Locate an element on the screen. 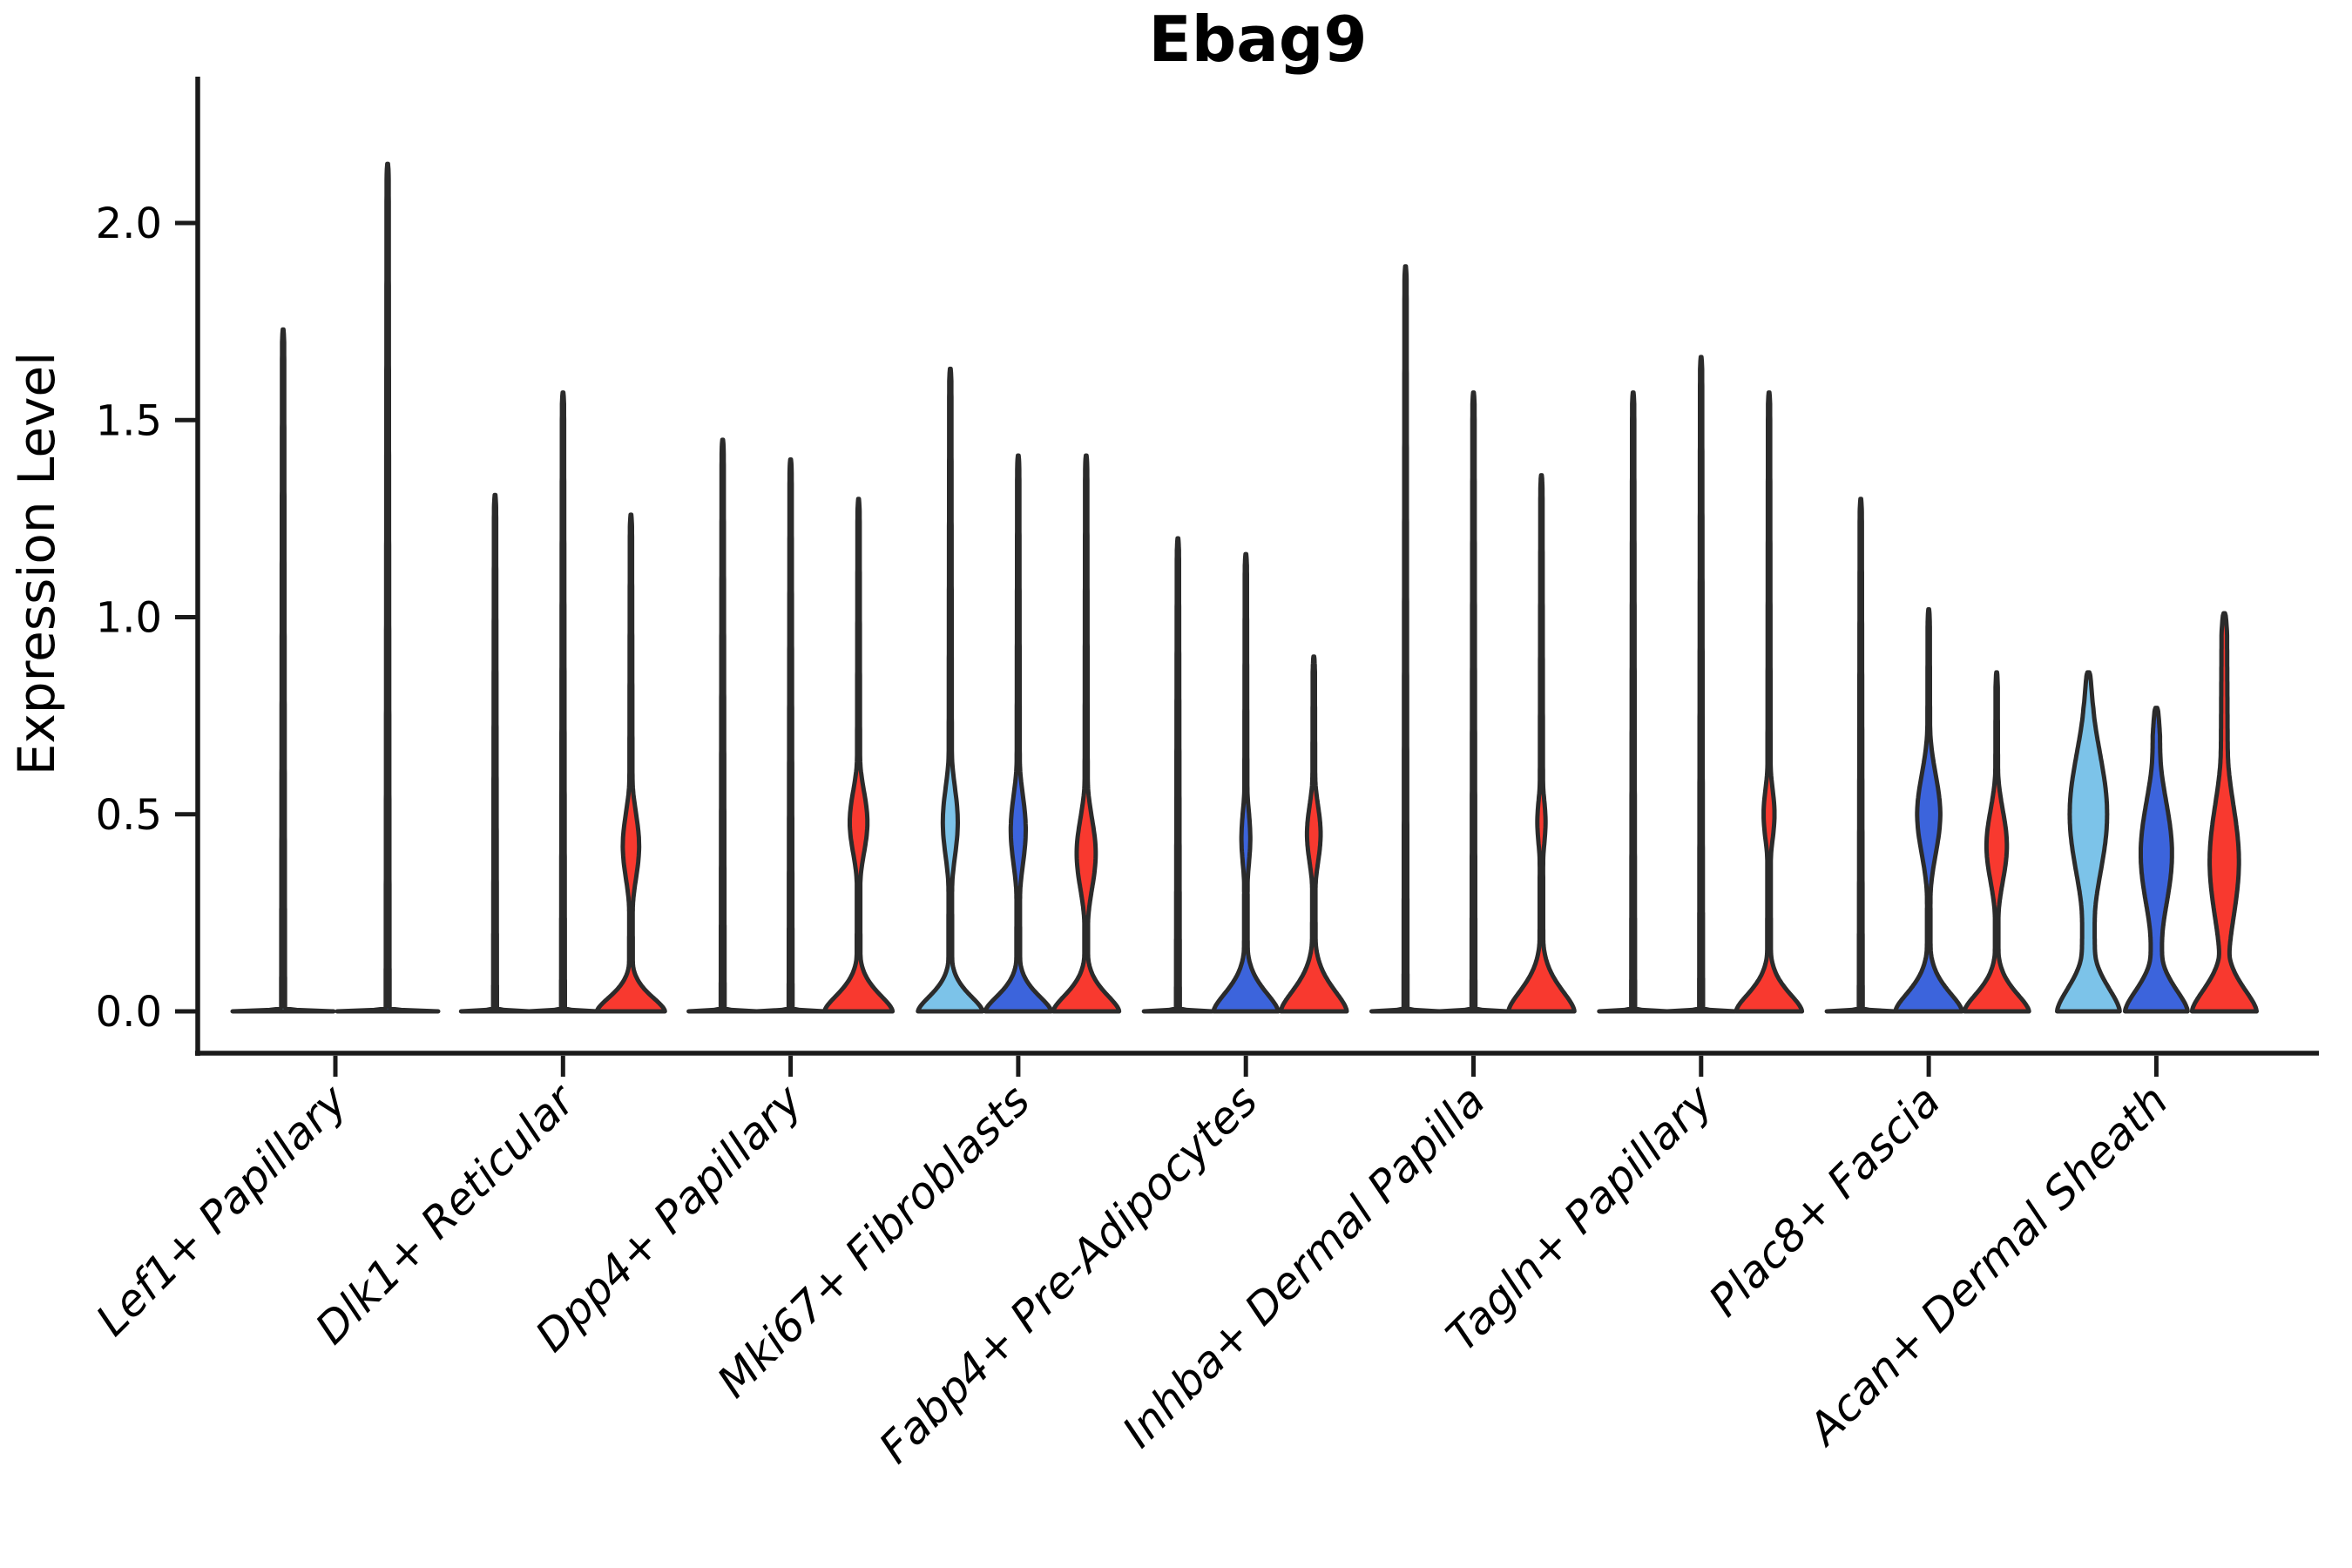 The height and width of the screenshot is (1568, 2352). x-tick-label-9: Acan+ Dermal Sheath is located at coordinates (1988, 1265).